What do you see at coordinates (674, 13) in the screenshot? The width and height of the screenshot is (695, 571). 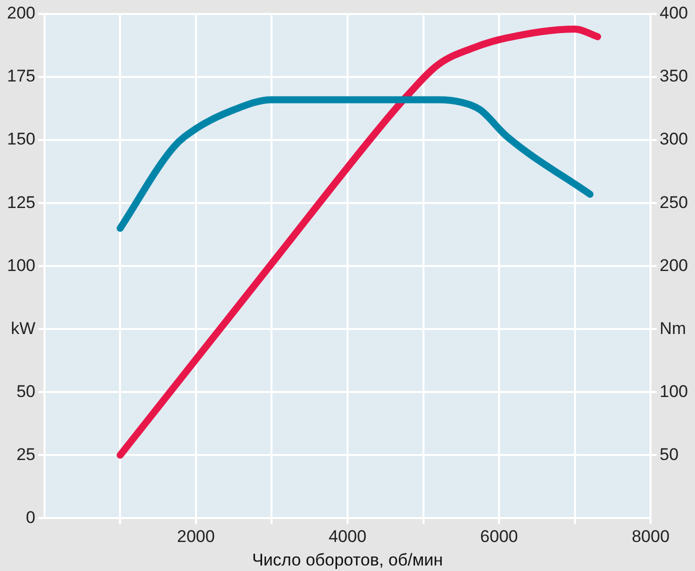 I see `y2-tick-label: 400` at bounding box center [674, 13].